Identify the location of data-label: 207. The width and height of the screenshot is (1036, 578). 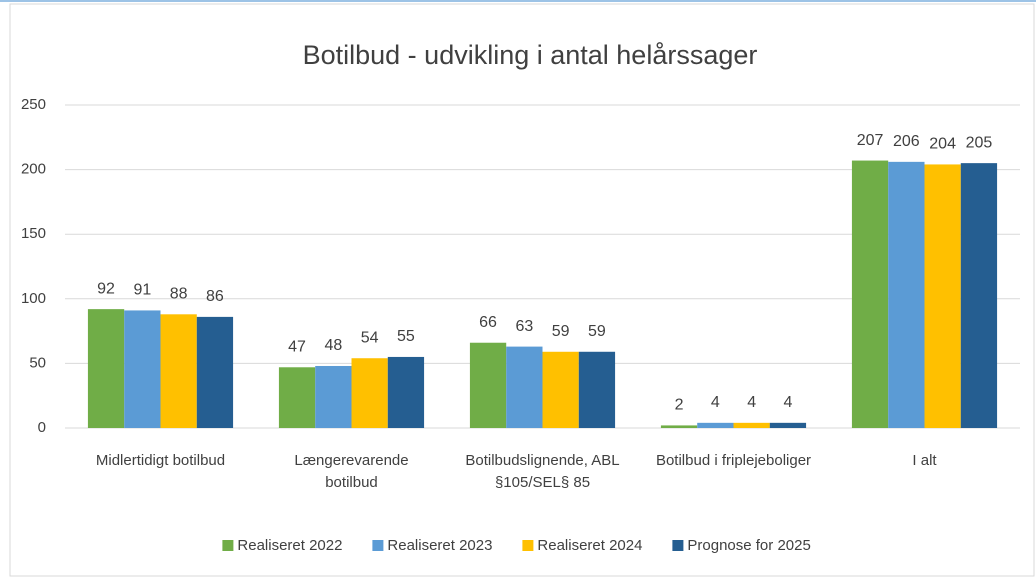
(870, 140).